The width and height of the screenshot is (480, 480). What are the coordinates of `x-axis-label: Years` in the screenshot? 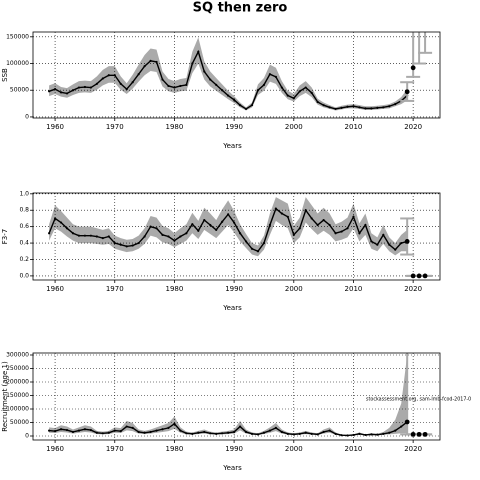 It's located at (232, 468).